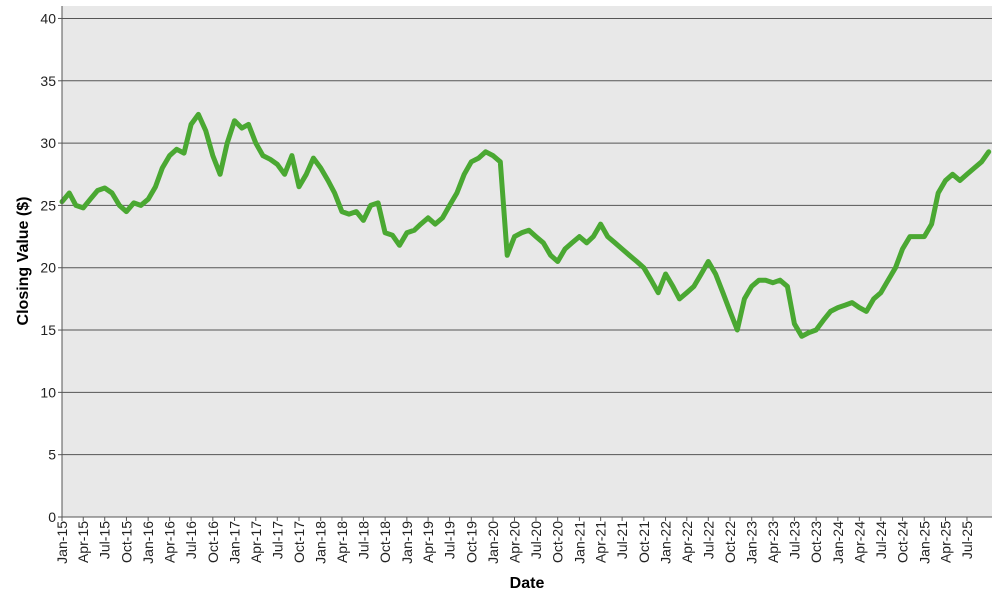 Image resolution: width=1000 pixels, height=600 pixels. Describe the element at coordinates (881, 540) in the screenshot. I see `x-tick-label: Jul-24` at that location.